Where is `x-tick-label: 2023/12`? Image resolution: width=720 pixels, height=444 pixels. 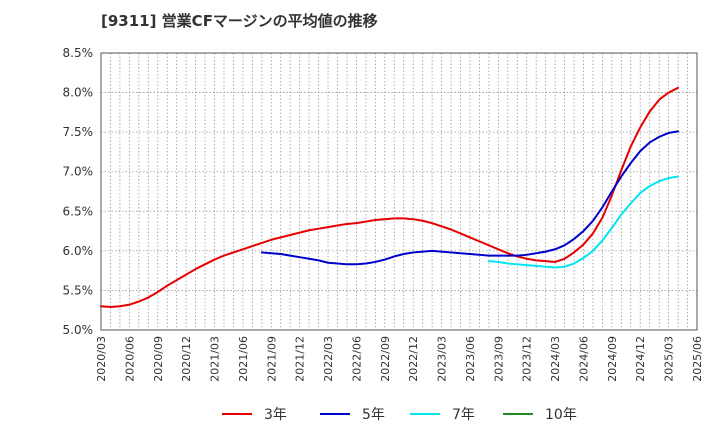 x-tick-label: 2023/12 is located at coordinates (527, 359).